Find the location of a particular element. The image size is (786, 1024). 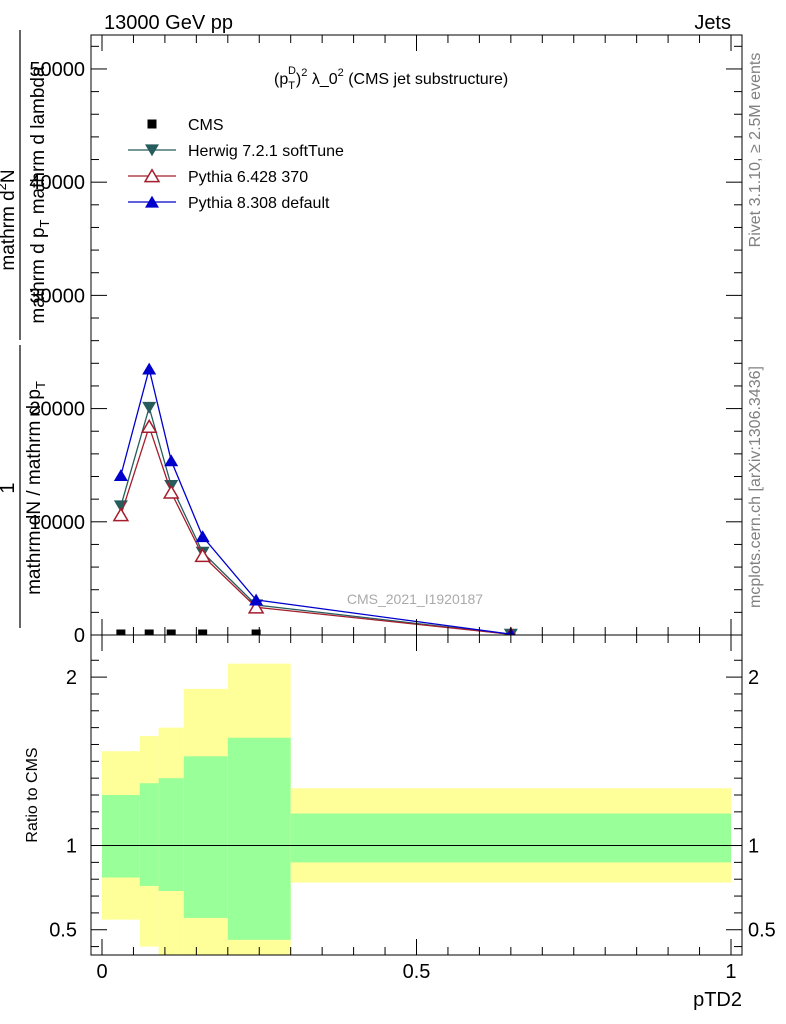

main-ytick-label: 50000 is located at coordinates (57, 70).